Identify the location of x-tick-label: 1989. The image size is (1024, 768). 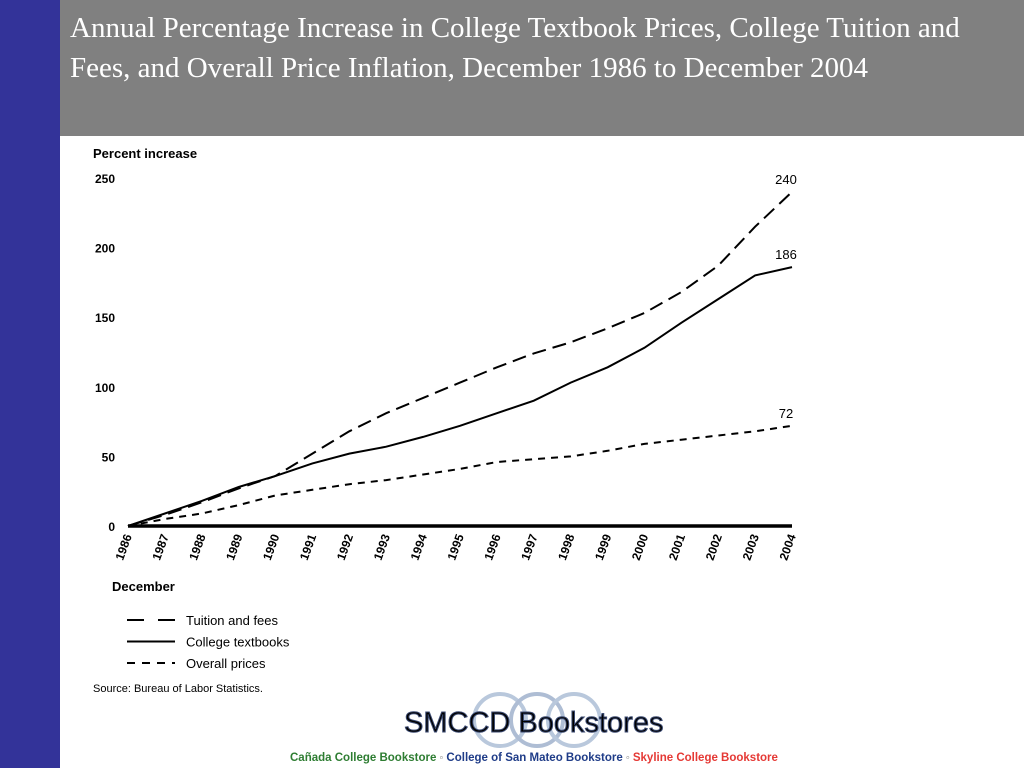
(234, 547).